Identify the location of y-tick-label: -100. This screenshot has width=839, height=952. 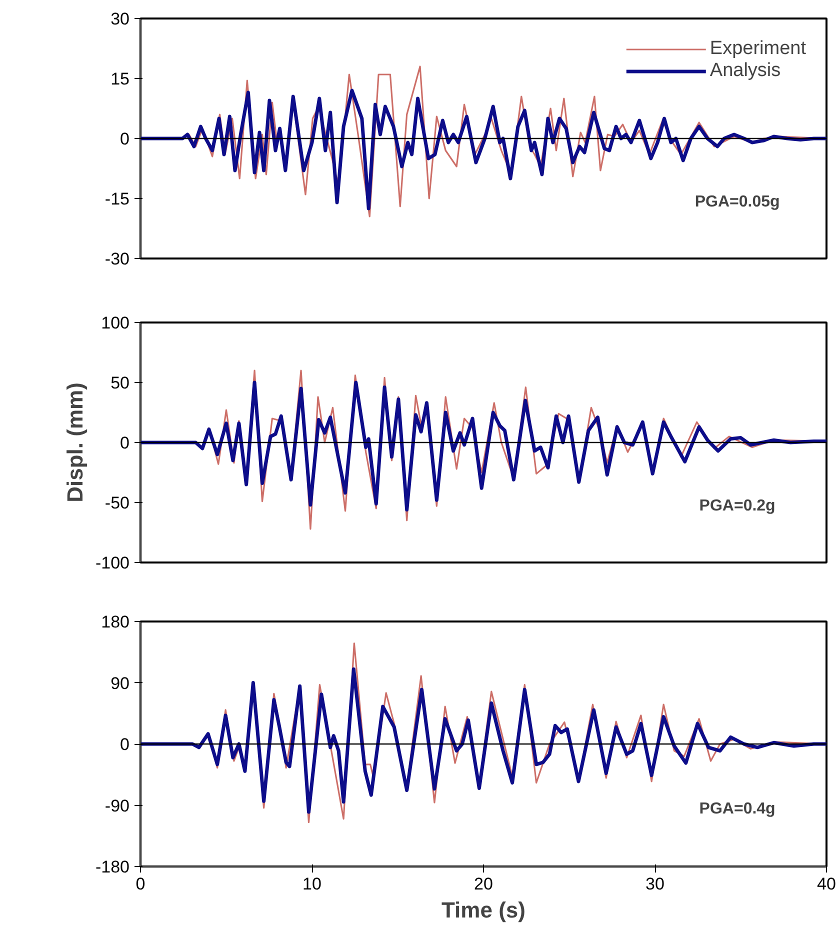
(112, 563).